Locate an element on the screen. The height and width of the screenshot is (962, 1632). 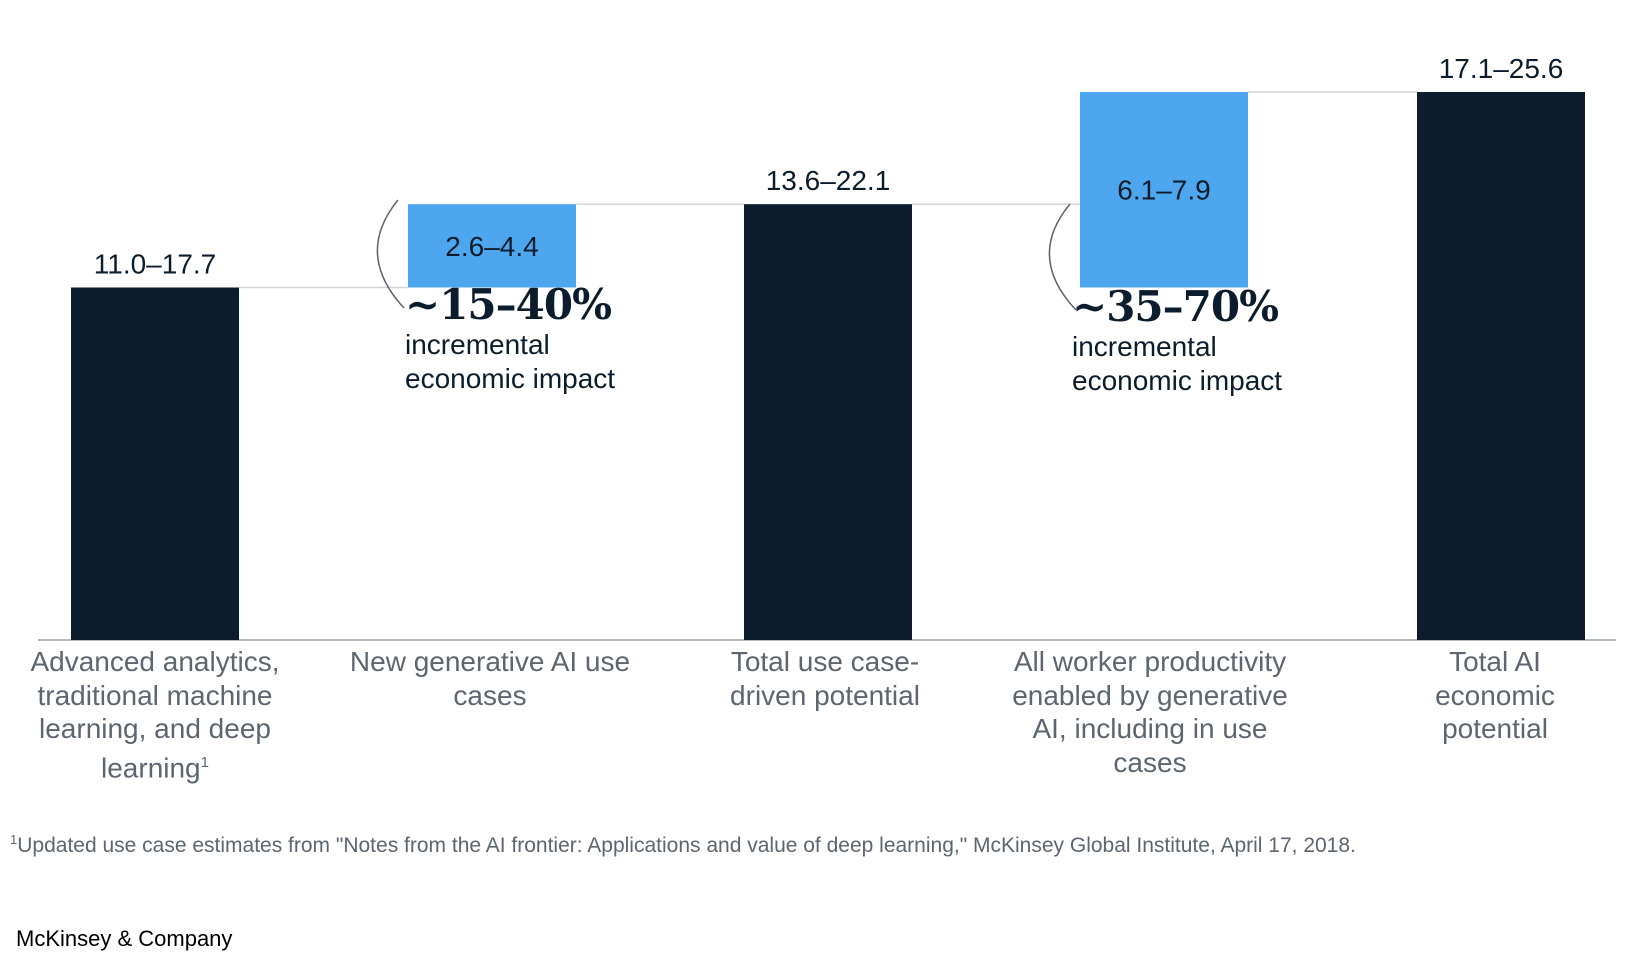
data-label-0: 11.0–17.7 is located at coordinates (155, 263).